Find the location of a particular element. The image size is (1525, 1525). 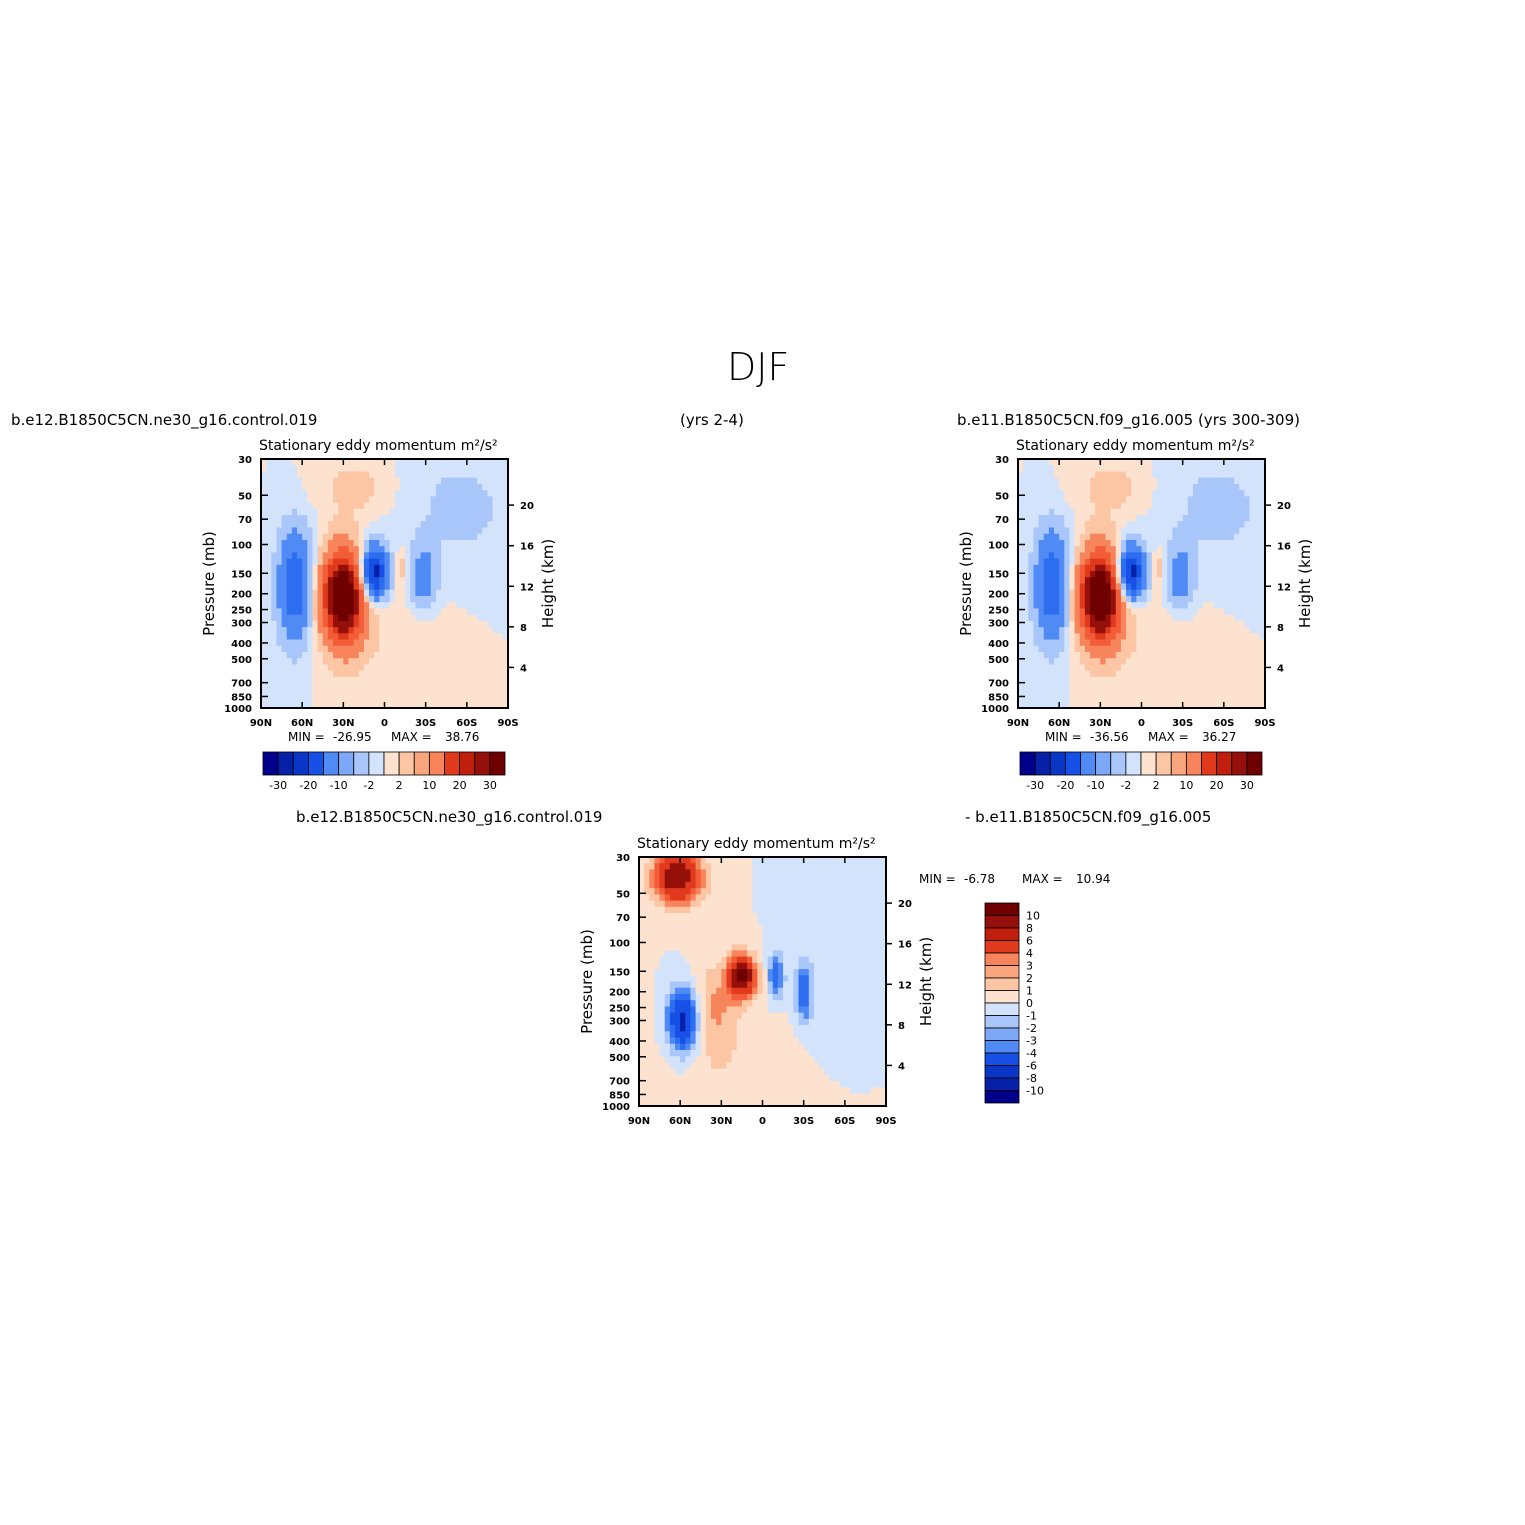

colorbar-label: -10 is located at coordinates (339, 785).